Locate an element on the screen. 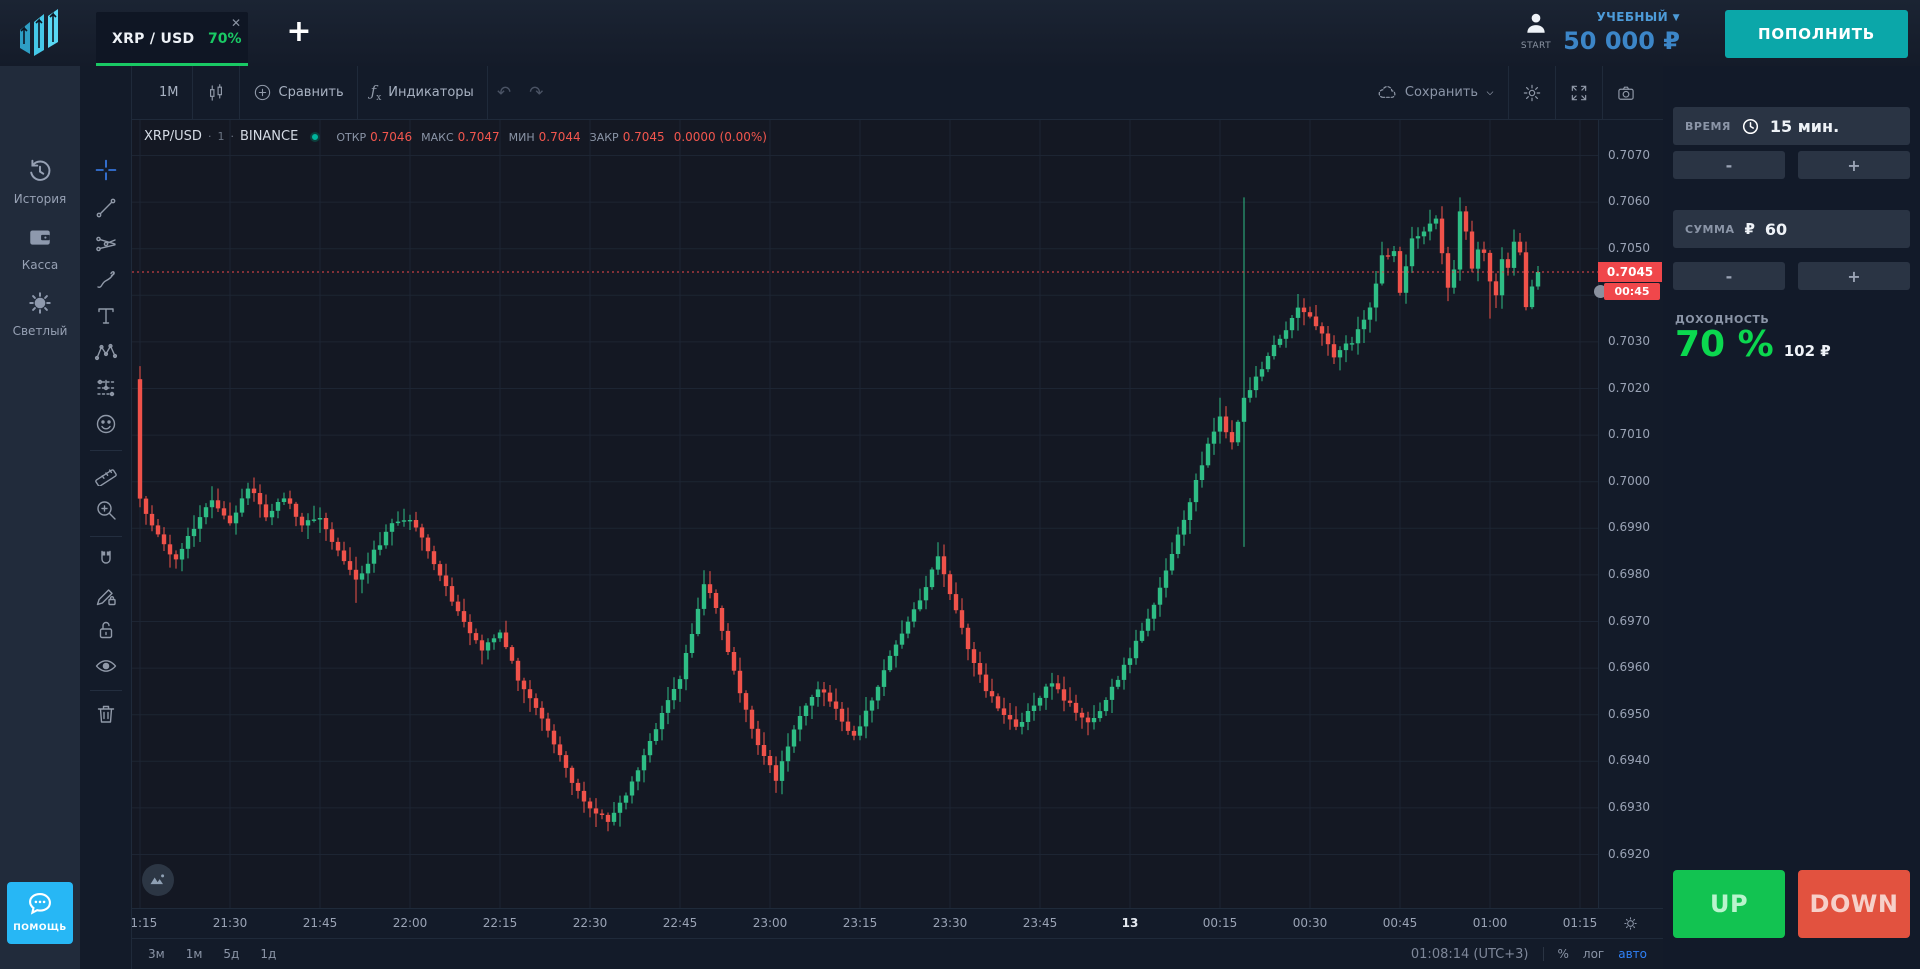 The image size is (1920, 969). legend-symbol: XRP/USD is located at coordinates (173, 136).